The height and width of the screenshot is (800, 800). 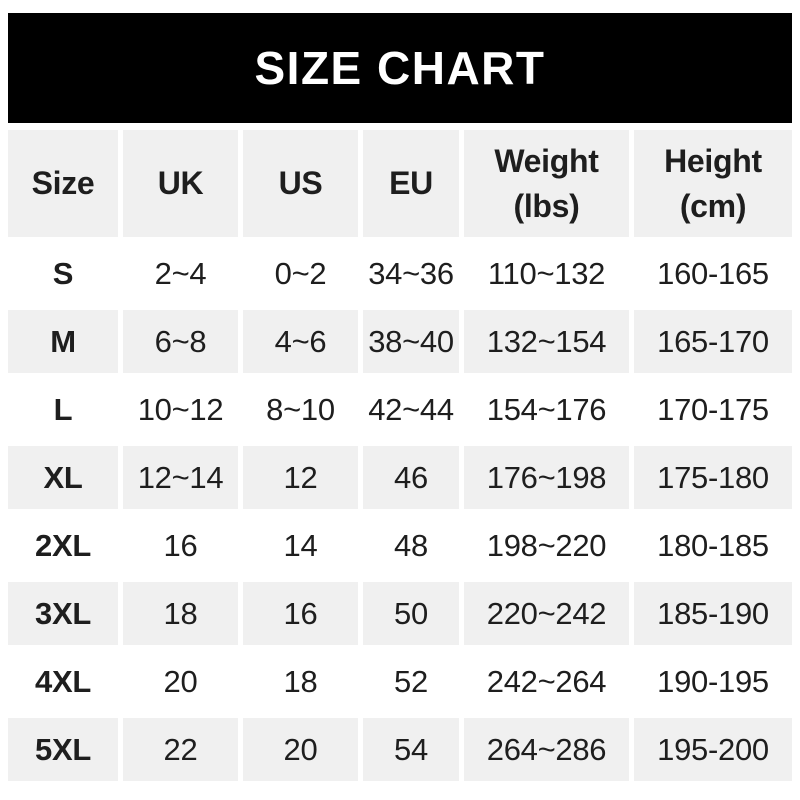 I want to click on table-cell-4xl-uk: 20, so click(x=180, y=681).